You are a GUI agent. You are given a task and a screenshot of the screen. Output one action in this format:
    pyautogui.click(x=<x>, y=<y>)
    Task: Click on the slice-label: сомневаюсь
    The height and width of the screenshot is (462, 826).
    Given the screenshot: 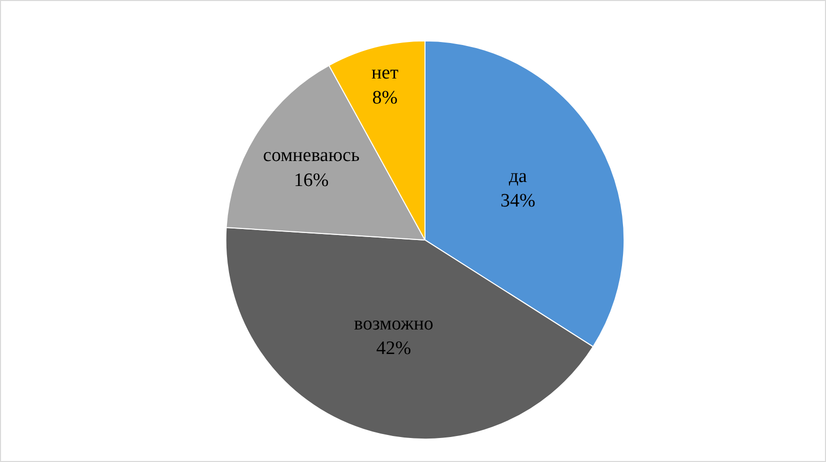 What is the action you would take?
    pyautogui.click(x=311, y=155)
    